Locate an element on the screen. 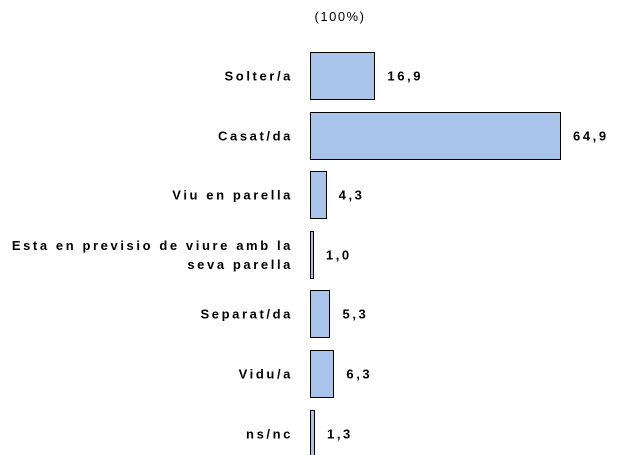 This screenshot has width=623, height=455. value-label: 16,9 is located at coordinates (405, 76).